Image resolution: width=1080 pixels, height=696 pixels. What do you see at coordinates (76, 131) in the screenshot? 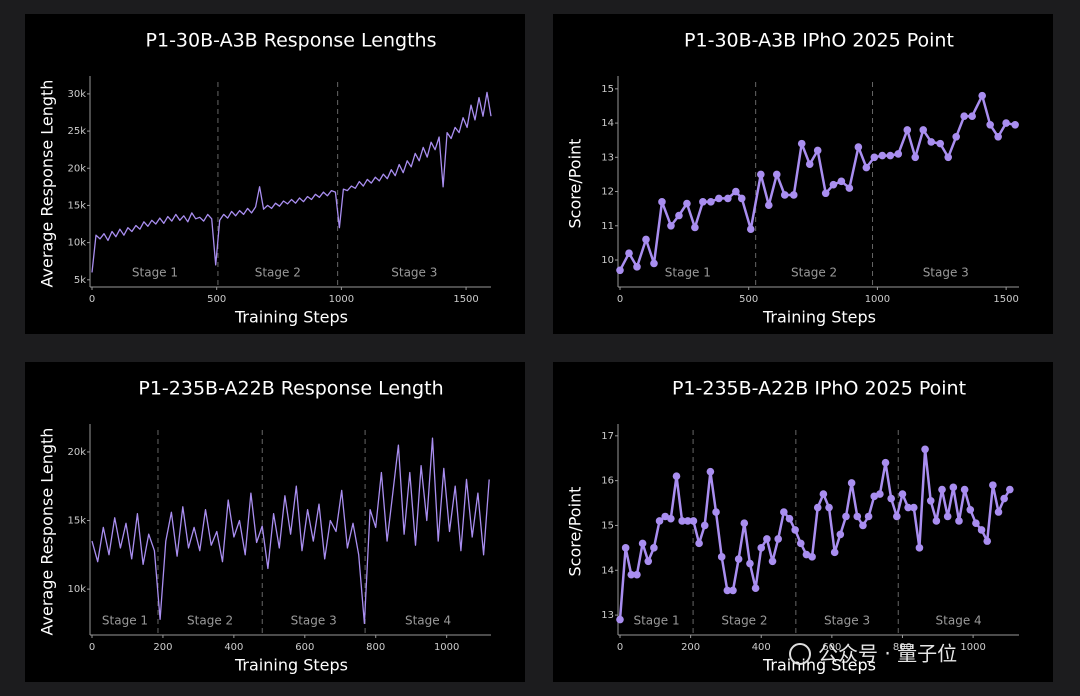
I see `y-tick-label: 25k` at bounding box center [76, 131].